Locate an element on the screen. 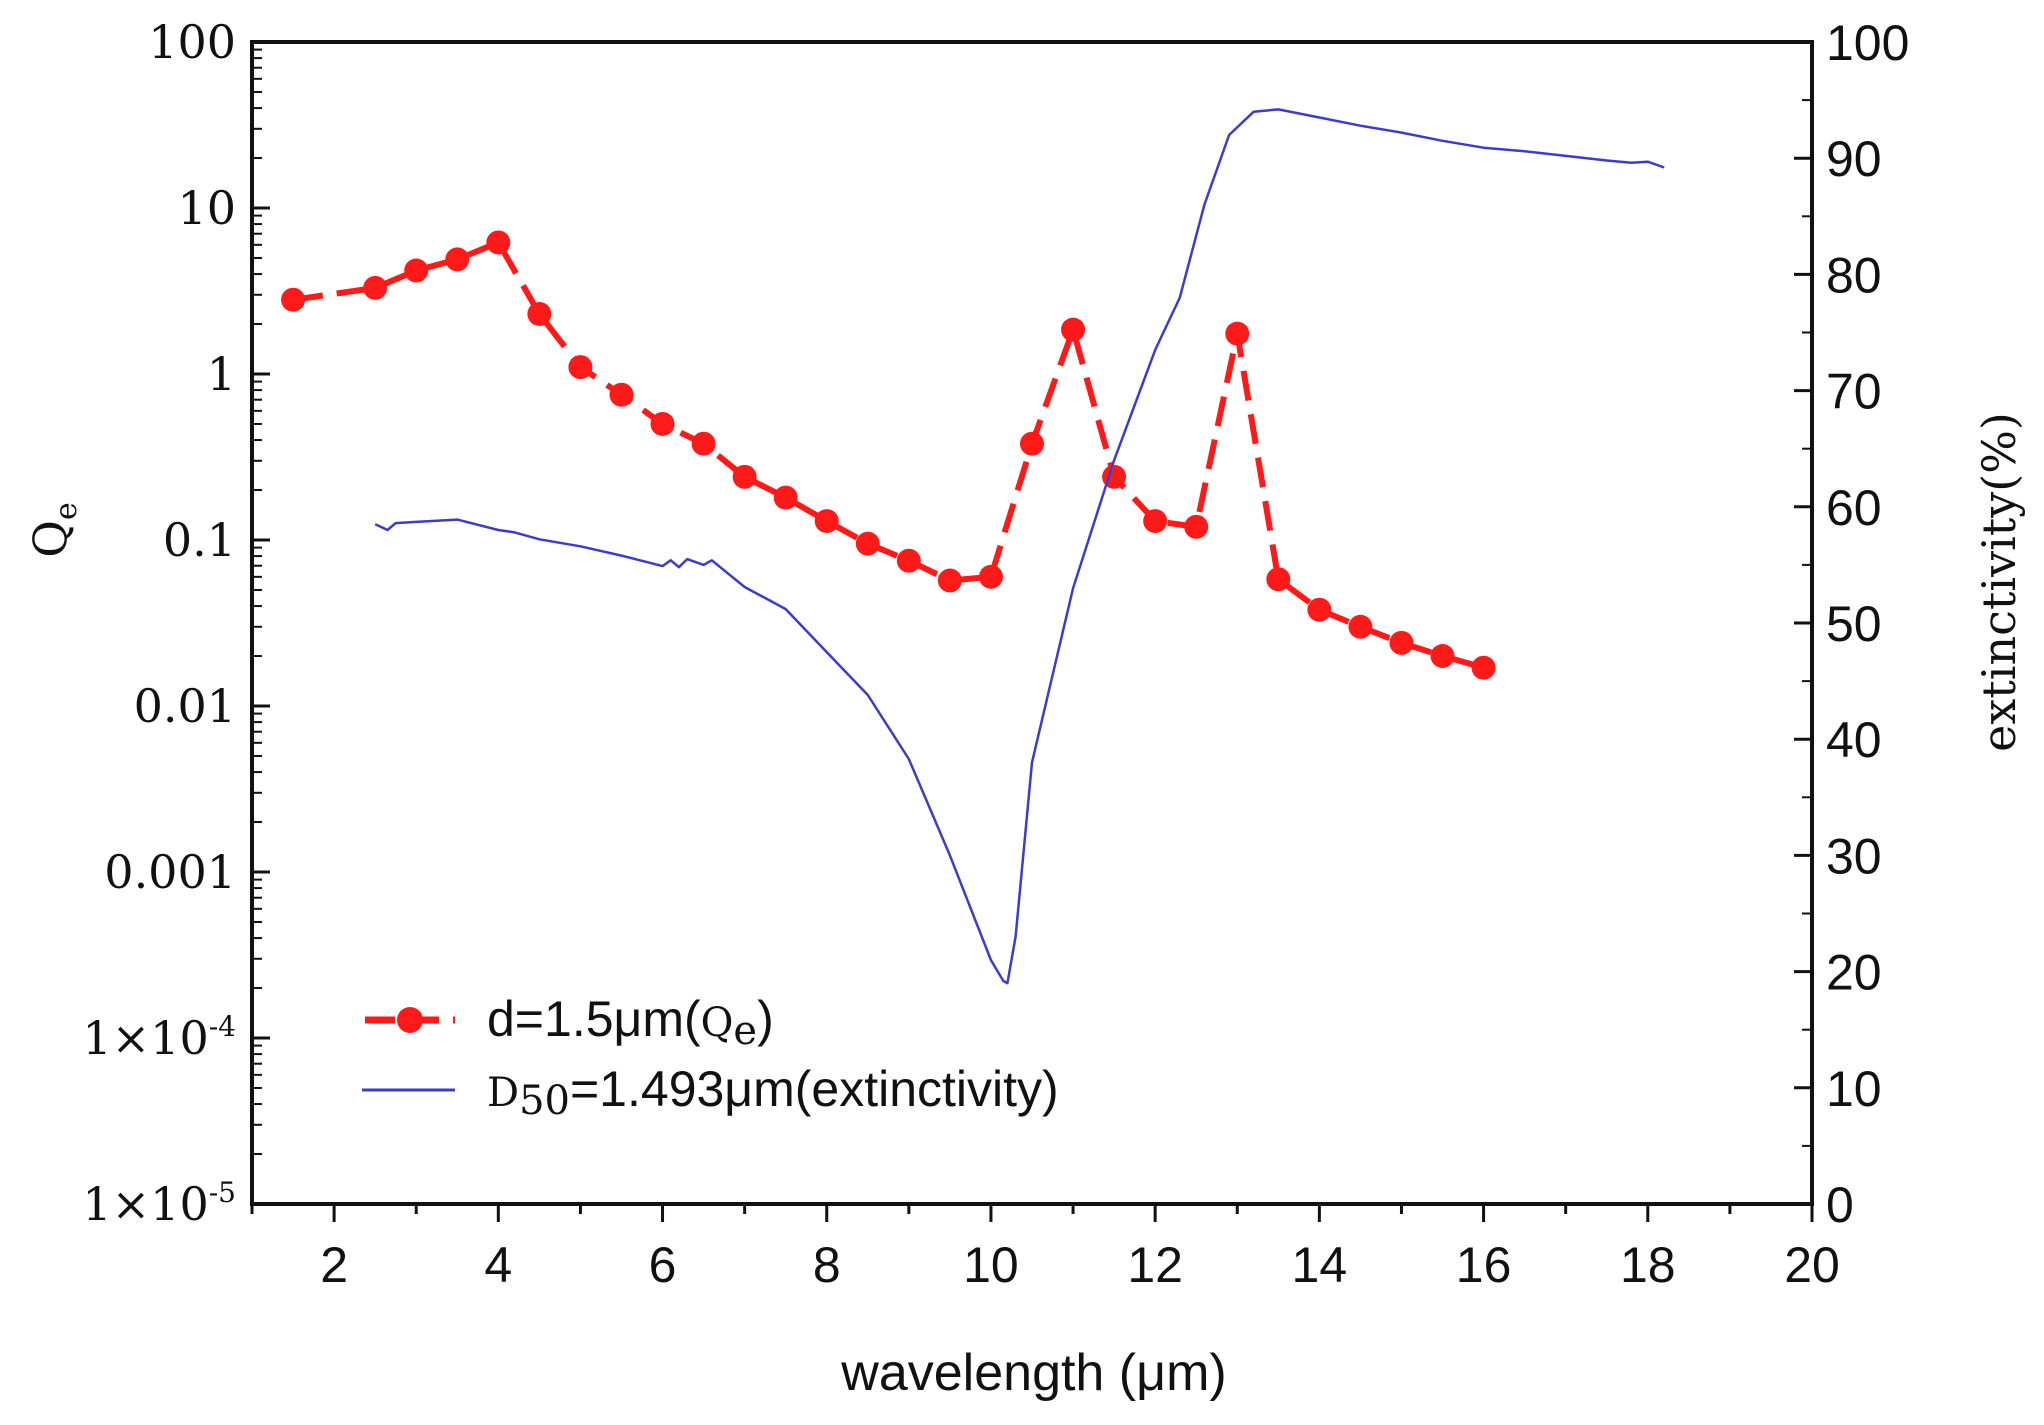 The image size is (2044, 1425). y-left-axis-title: Qe is located at coordinates (53, 529).